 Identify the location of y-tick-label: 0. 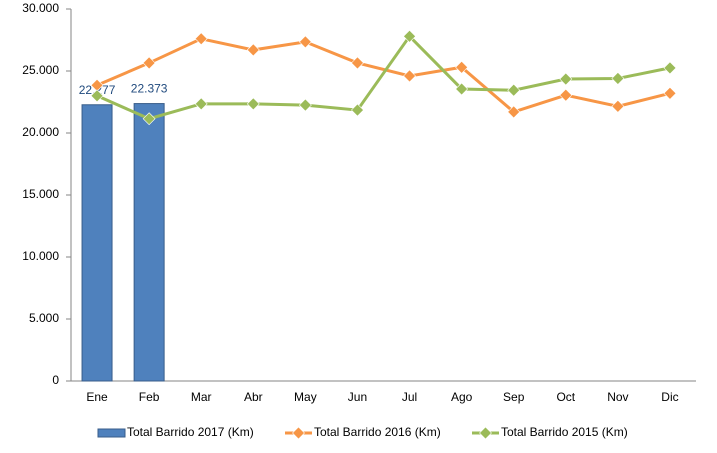
(55, 380).